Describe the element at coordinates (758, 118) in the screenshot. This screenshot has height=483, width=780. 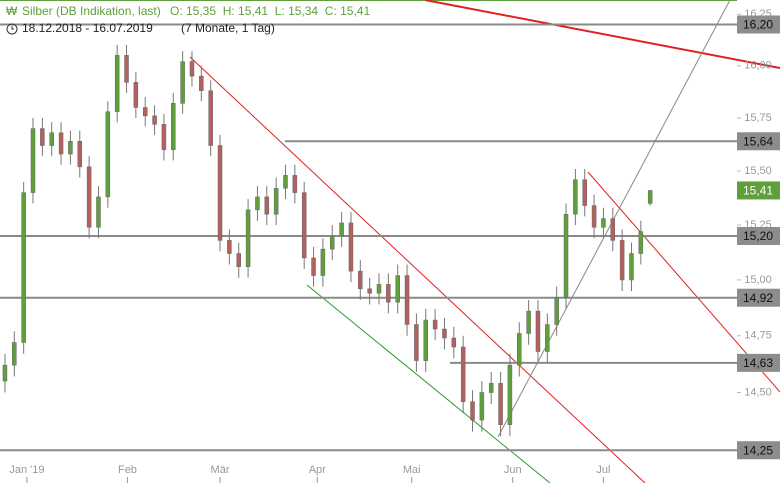
I see `y-tick-label: 15,75` at that location.